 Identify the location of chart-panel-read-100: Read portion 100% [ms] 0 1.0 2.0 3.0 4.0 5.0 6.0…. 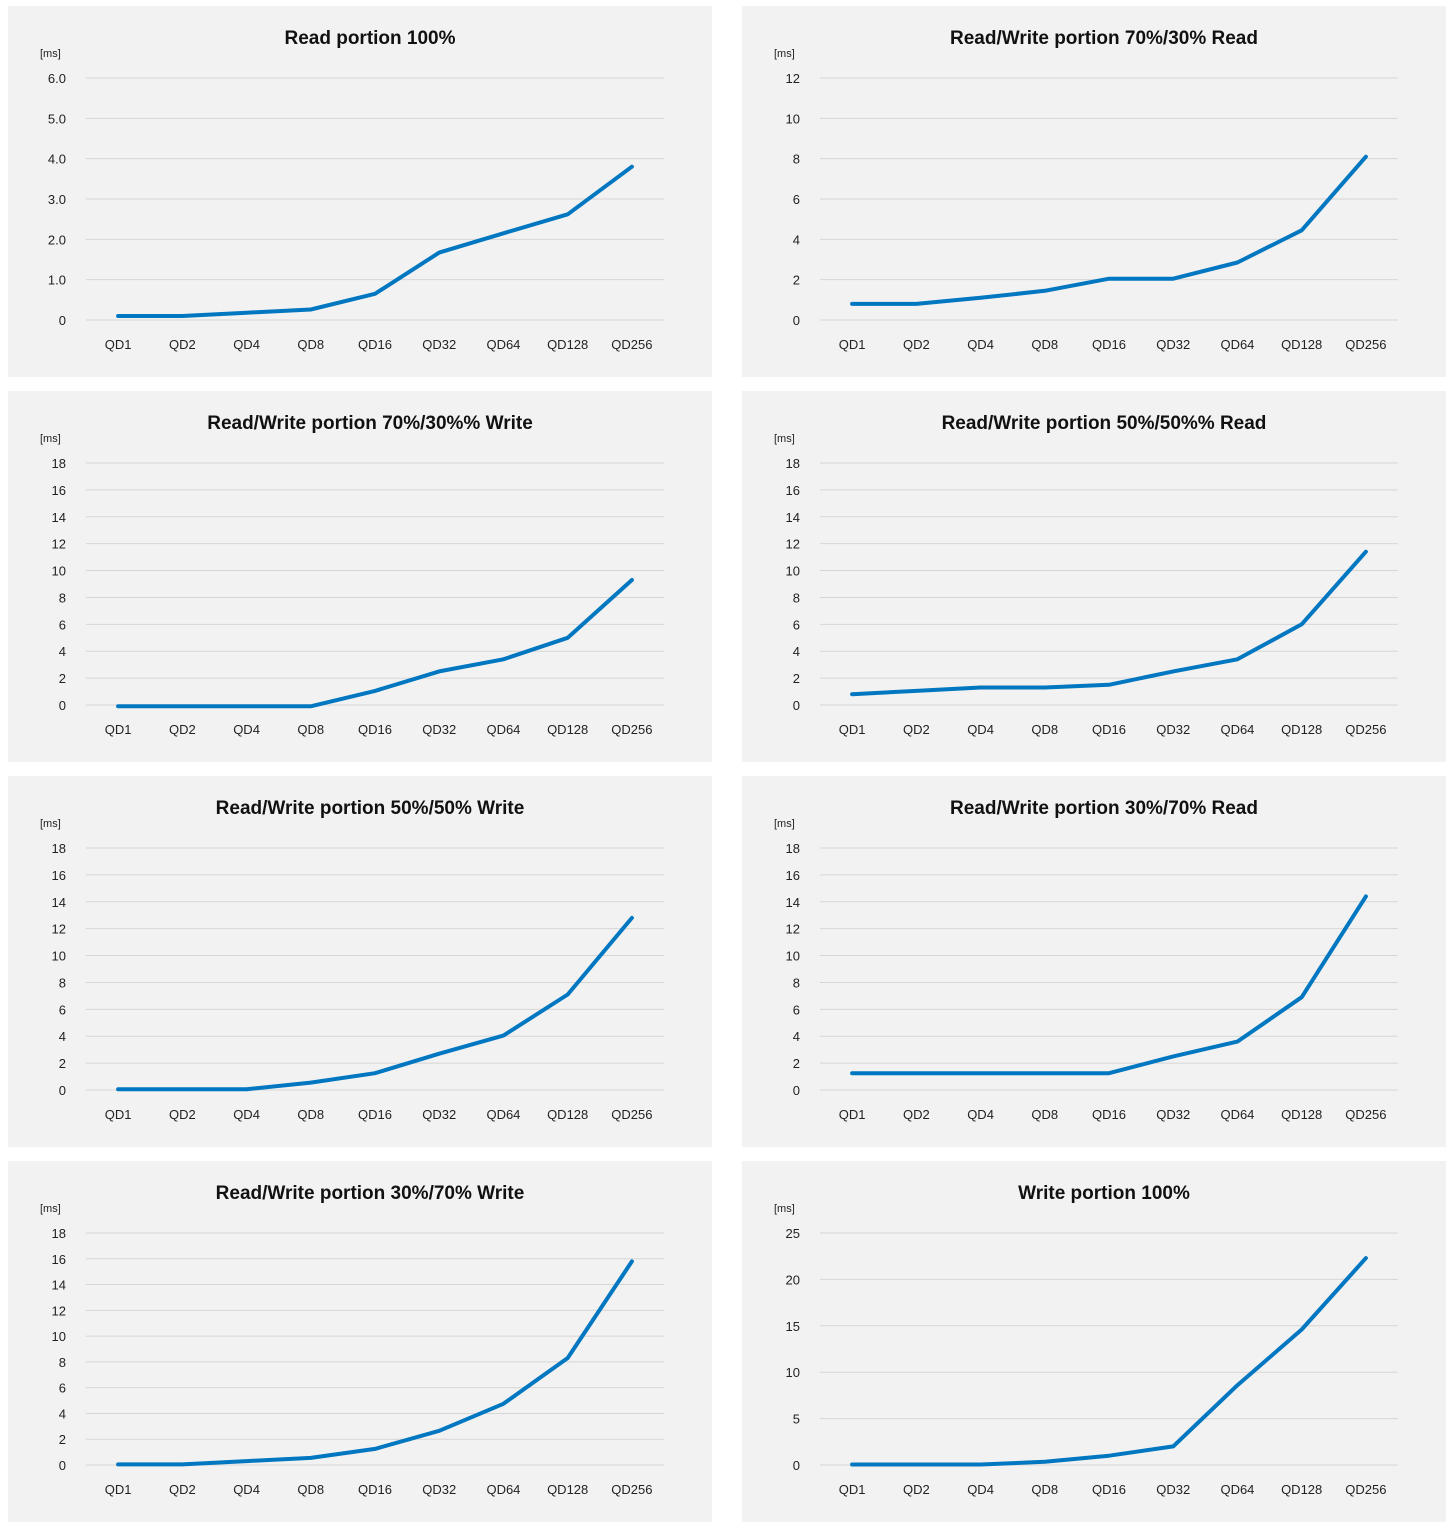
(360, 191).